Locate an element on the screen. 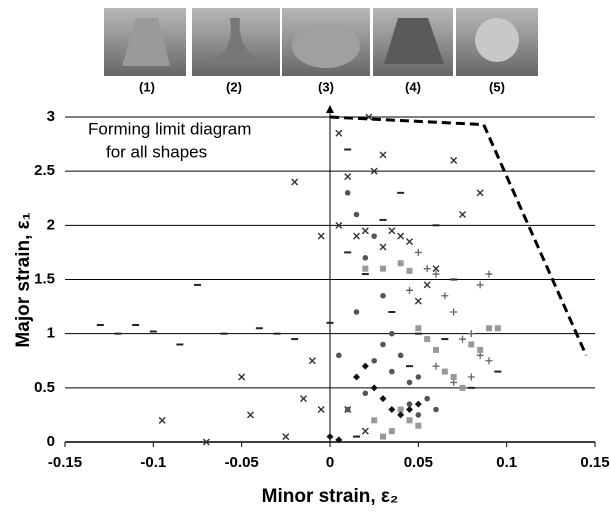 The image size is (611, 513). y-tick-label: 0 is located at coordinates (51, 441).